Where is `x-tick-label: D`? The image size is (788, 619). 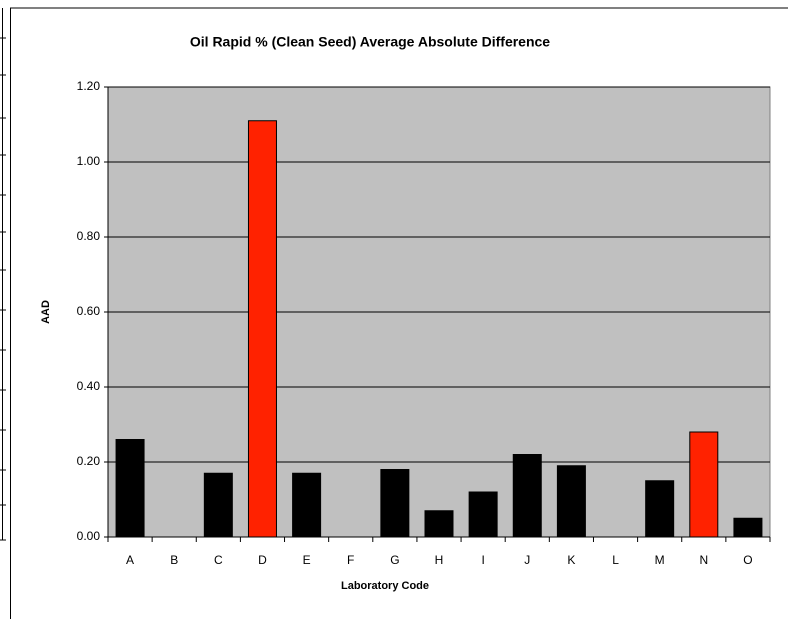 x-tick-label: D is located at coordinates (262, 560).